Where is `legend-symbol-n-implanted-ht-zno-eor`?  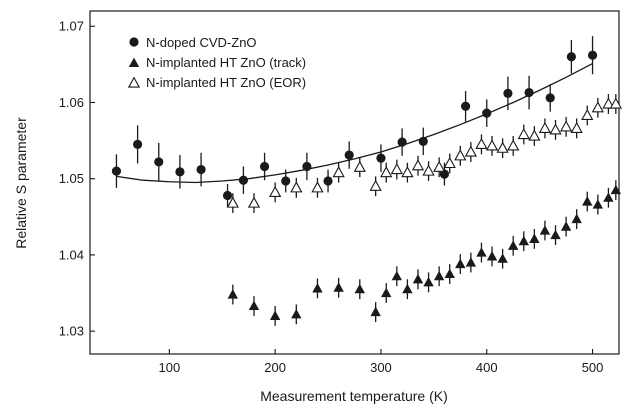
legend-symbol-n-implanted-ht-zno-eor is located at coordinates (134, 82).